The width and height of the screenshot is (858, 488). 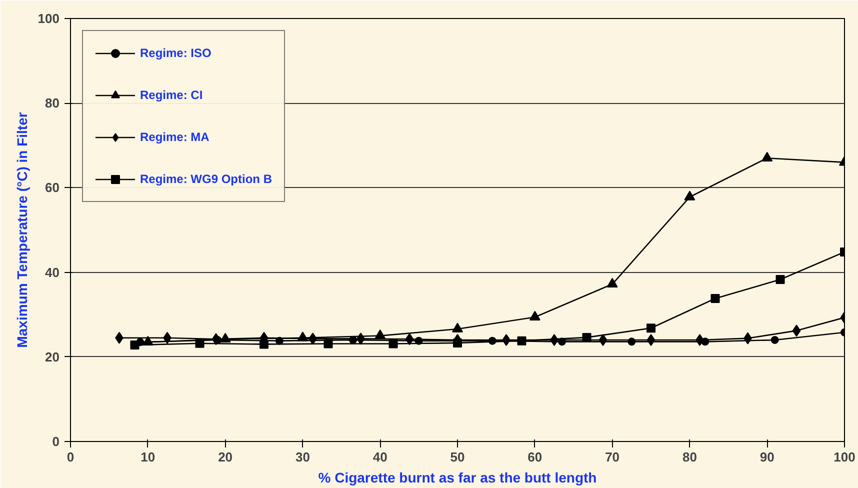 I want to click on x-tick-label: 70, so click(x=612, y=457).